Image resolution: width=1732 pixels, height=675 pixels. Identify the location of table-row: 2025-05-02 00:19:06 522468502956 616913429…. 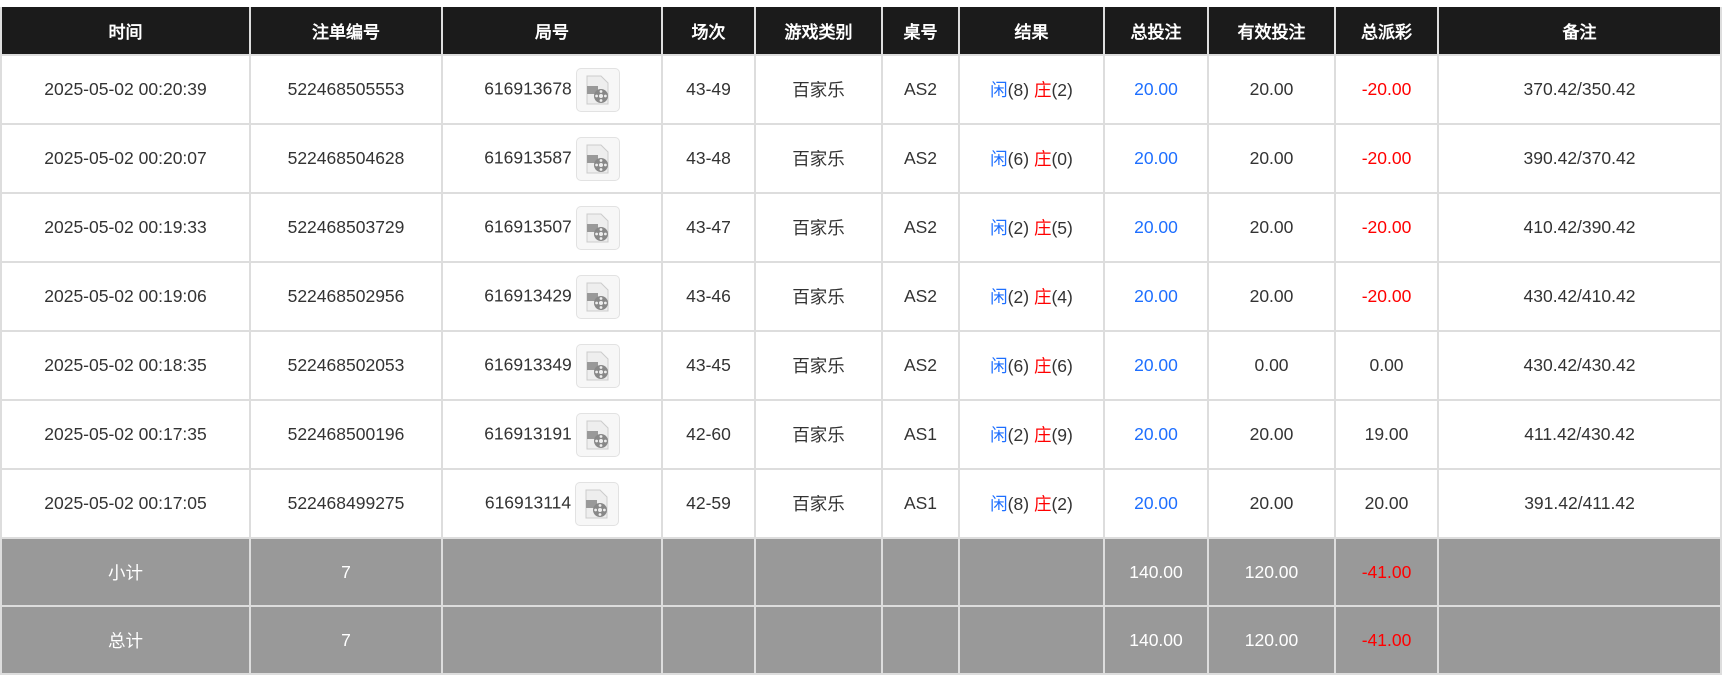
(861, 296).